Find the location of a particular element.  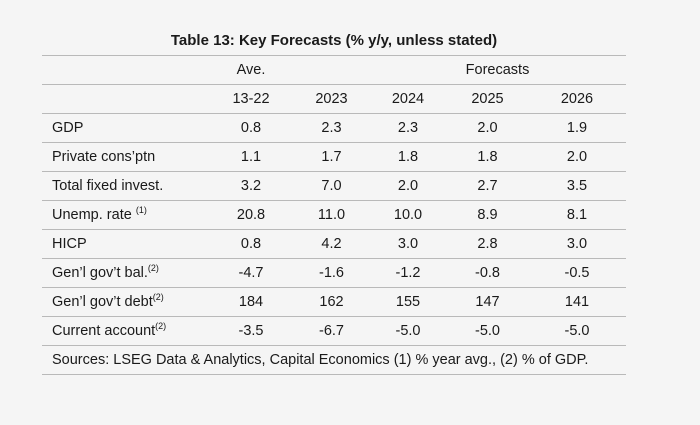

row-label: Gen’l gov’t bal.(2) is located at coordinates (125, 273).